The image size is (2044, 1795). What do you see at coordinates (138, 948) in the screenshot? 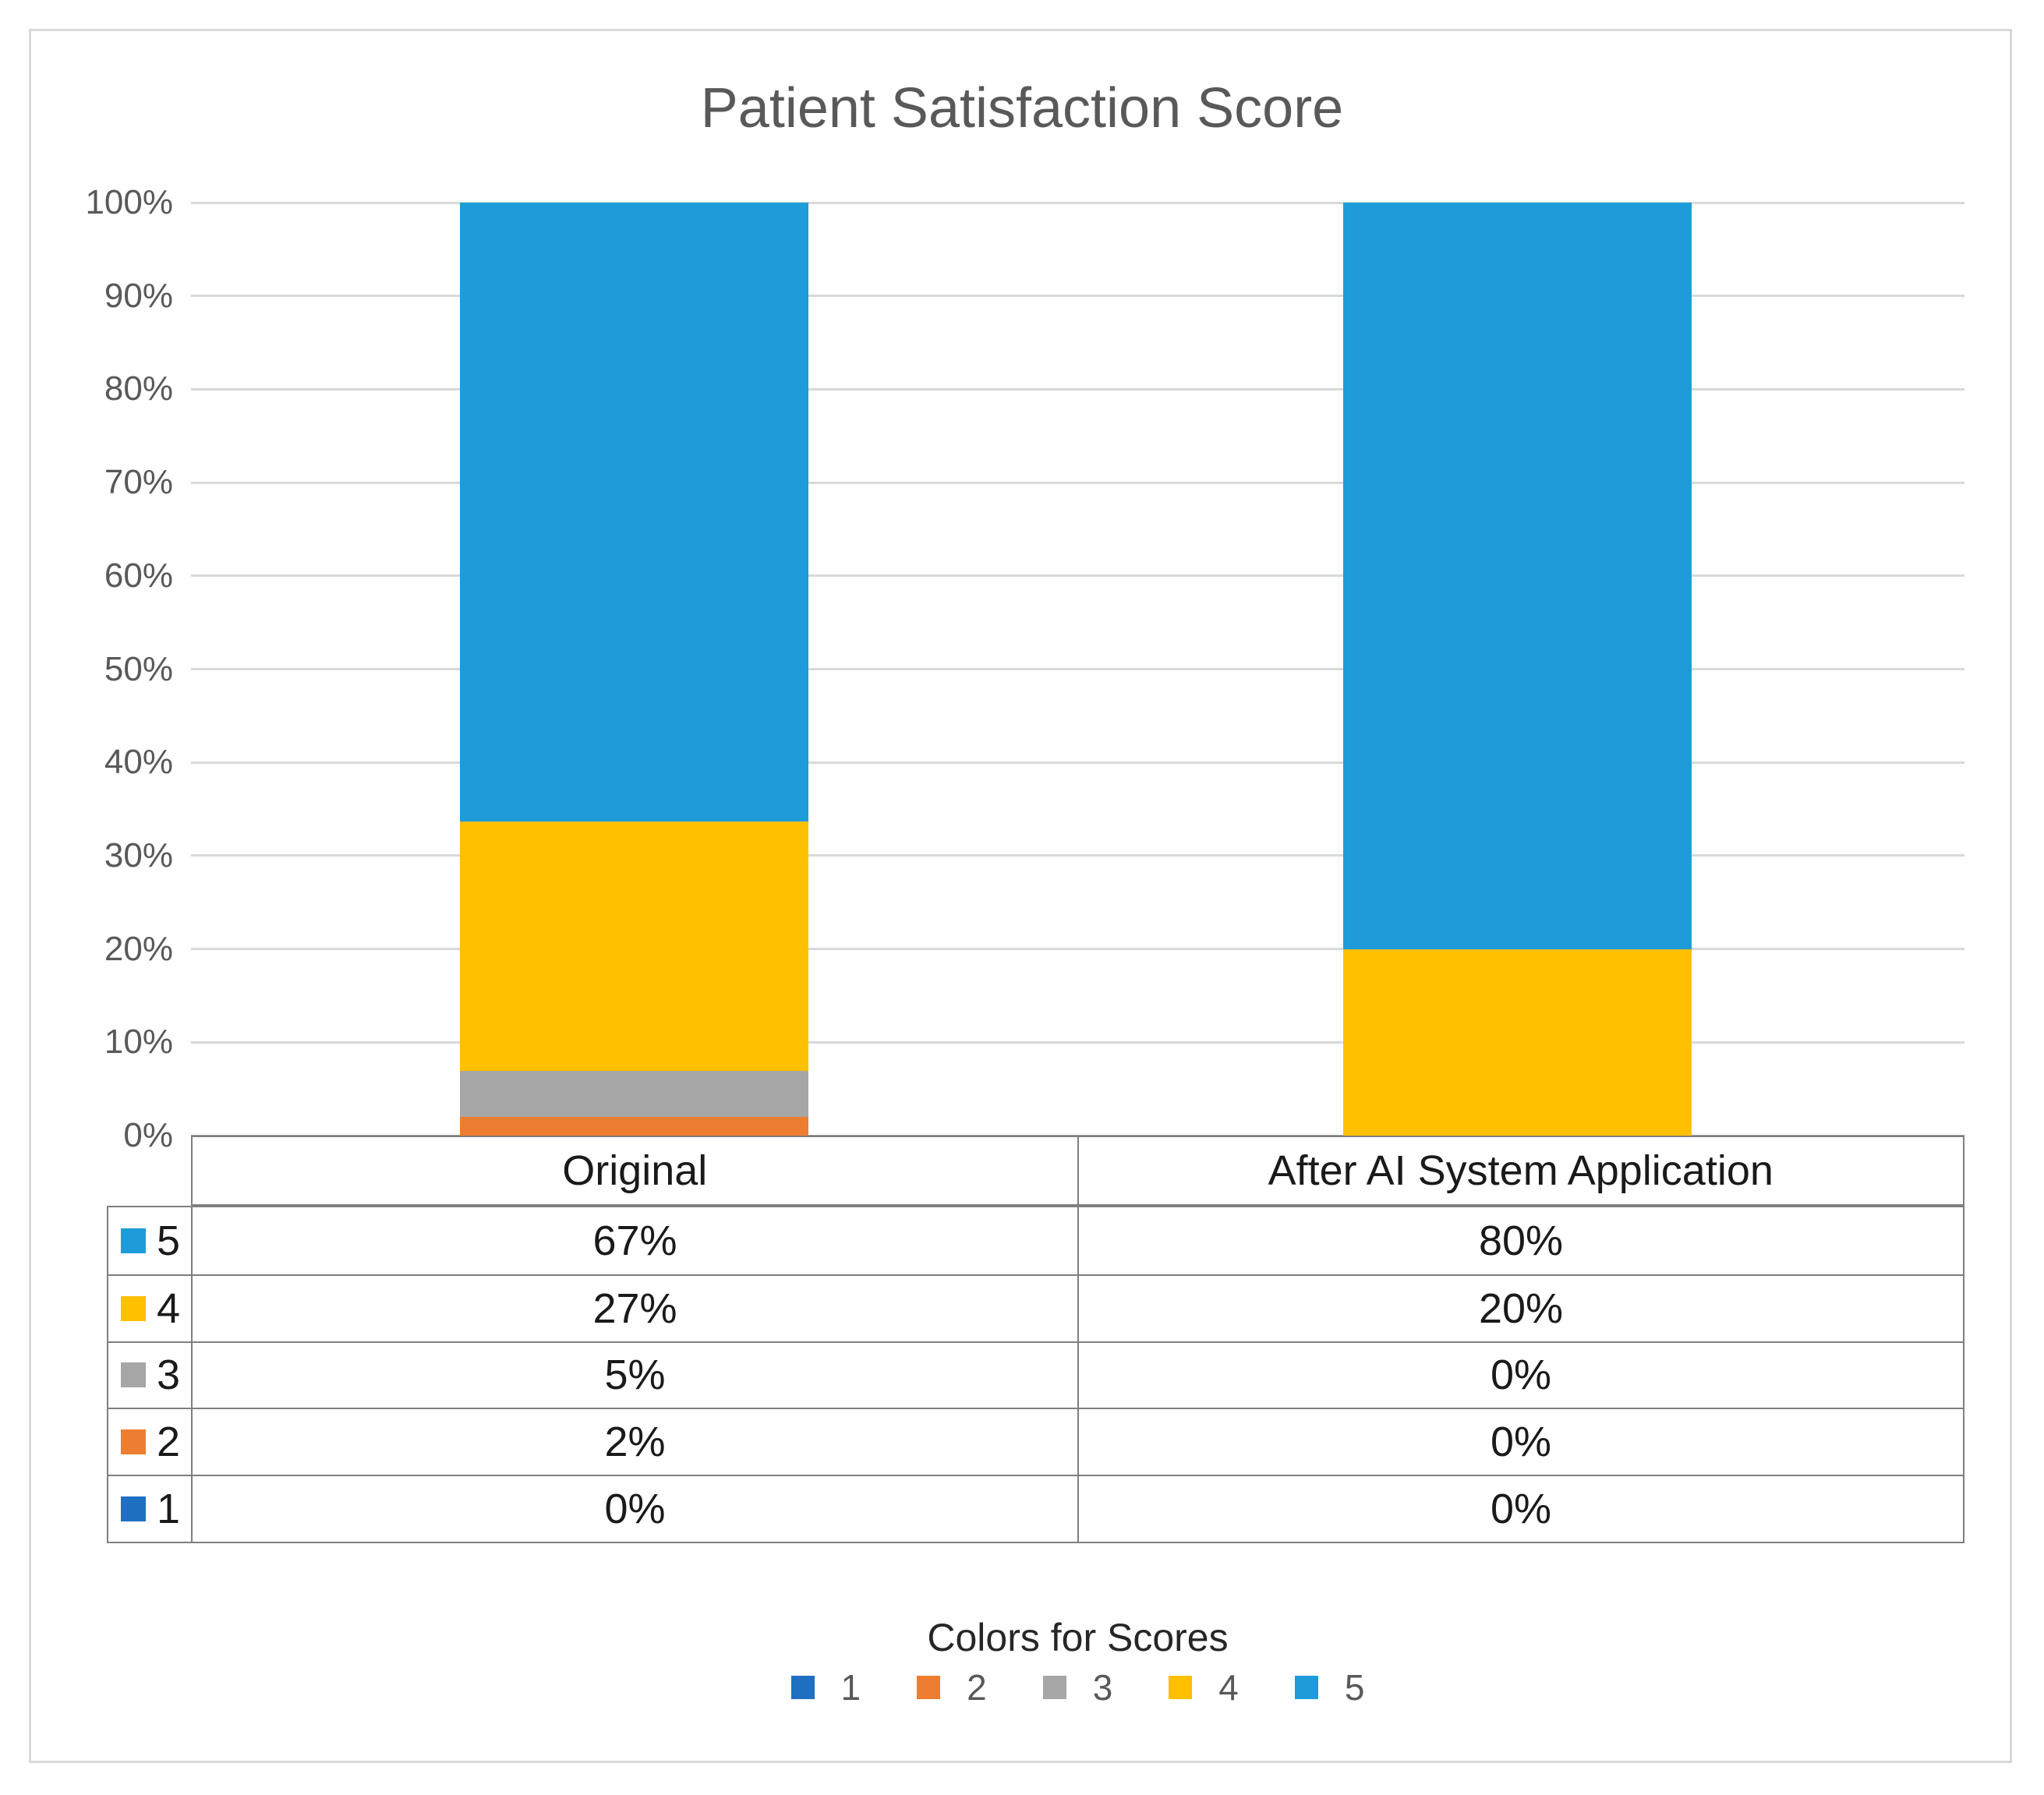
I see `y-axis-tick-label: 20%` at bounding box center [138, 948].